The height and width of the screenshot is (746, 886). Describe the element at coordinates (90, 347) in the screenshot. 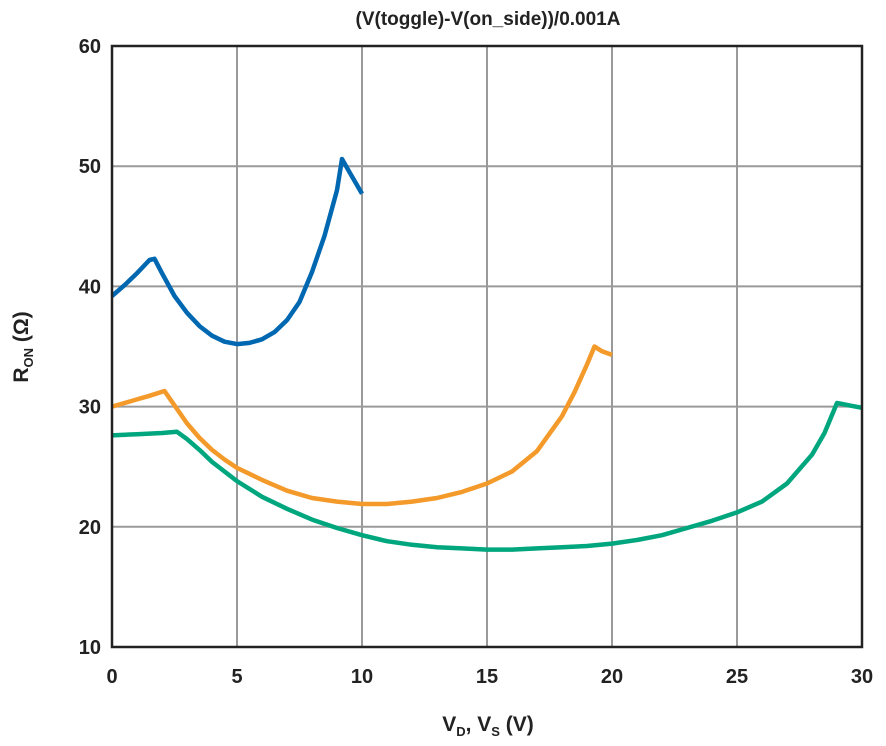

I see `y-tick-labels: 10 20 30 40 50 60` at that location.